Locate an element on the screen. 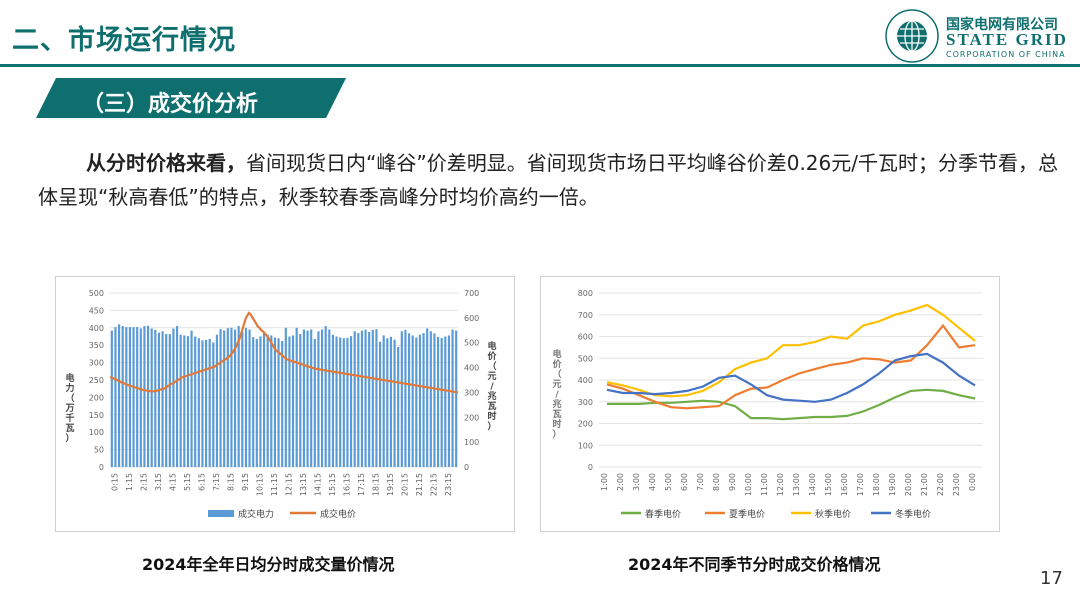 The image size is (1080, 608). price-line is located at coordinates (284, 352).